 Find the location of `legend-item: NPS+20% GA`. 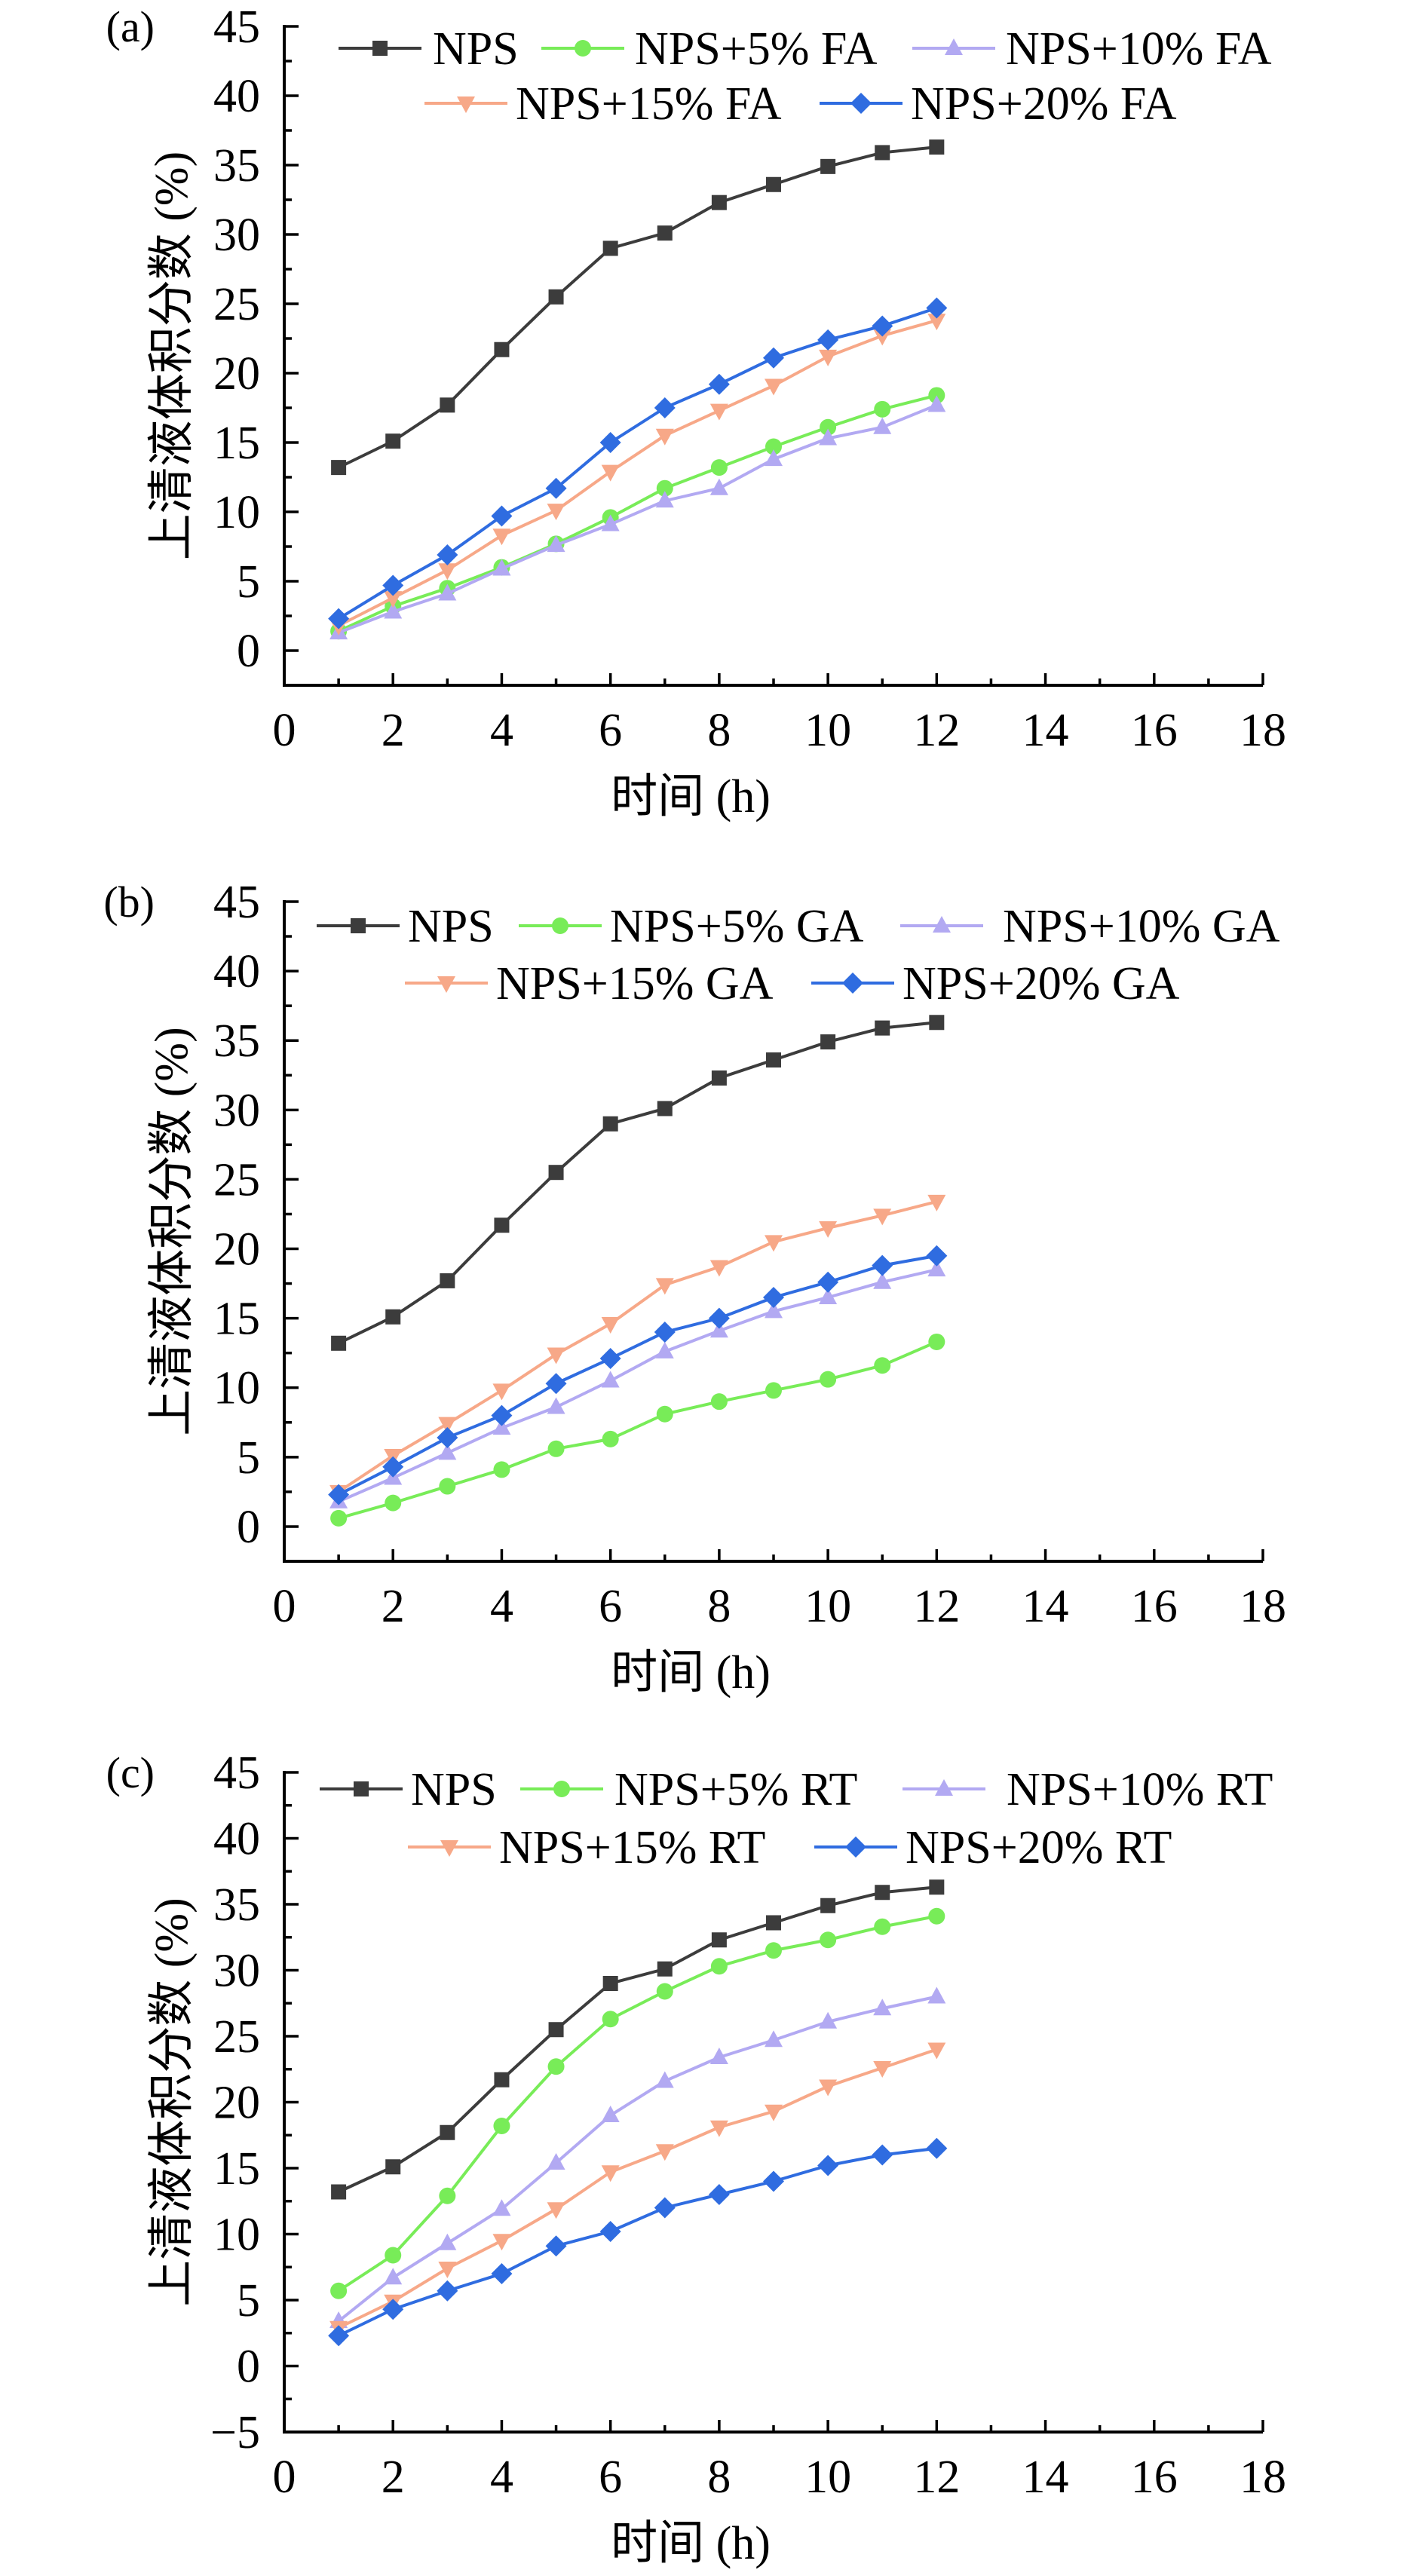

legend-item: NPS+20% GA is located at coordinates (995, 983).